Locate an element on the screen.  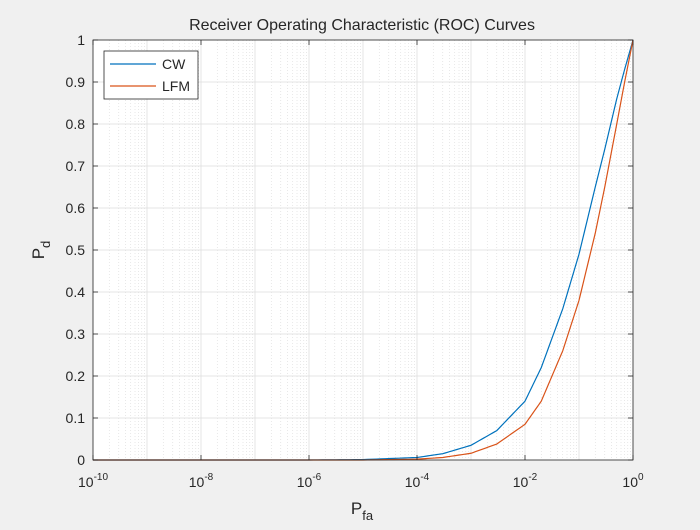
x-tick-label: 10⁻² is located at coordinates (525, 481).